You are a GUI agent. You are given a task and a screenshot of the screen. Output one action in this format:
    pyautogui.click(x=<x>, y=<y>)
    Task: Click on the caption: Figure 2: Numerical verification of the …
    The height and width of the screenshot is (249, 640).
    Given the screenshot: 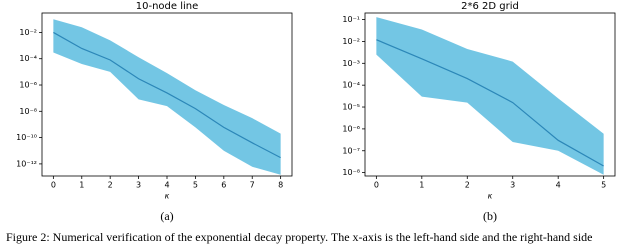 What is the action you would take?
    pyautogui.click(x=299, y=237)
    